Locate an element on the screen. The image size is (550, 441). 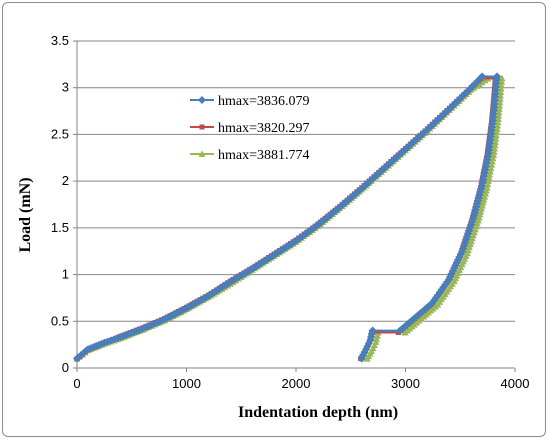
y-tick-label: 2 is located at coordinates (65, 180).